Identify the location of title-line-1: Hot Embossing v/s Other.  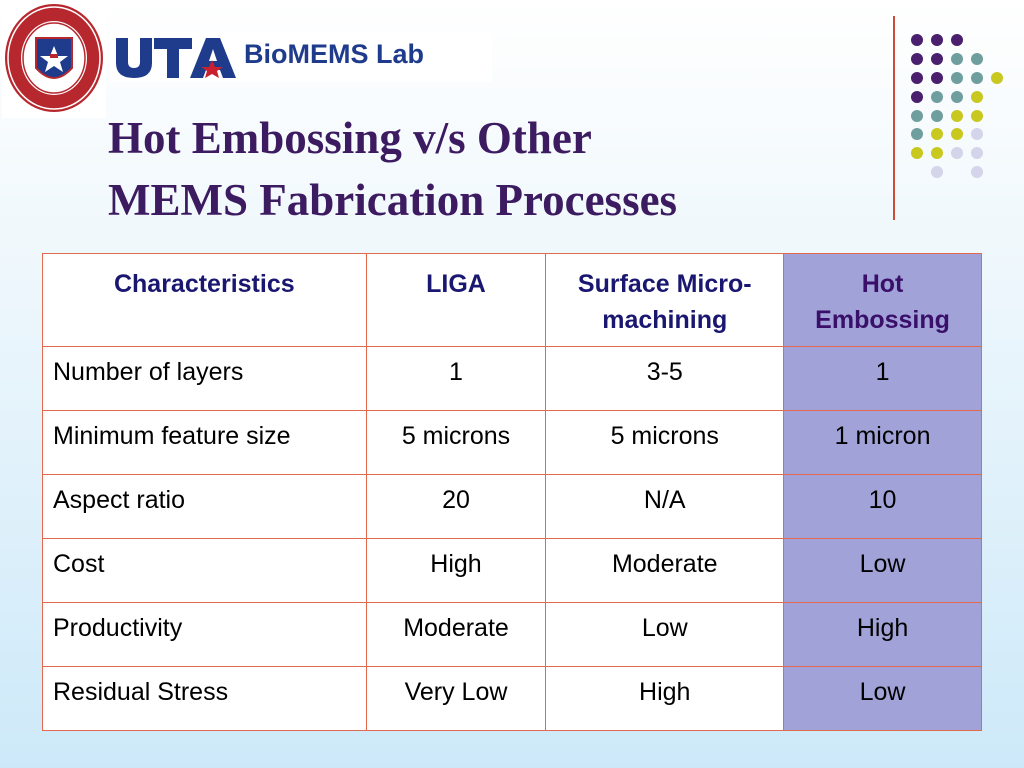
(350, 138).